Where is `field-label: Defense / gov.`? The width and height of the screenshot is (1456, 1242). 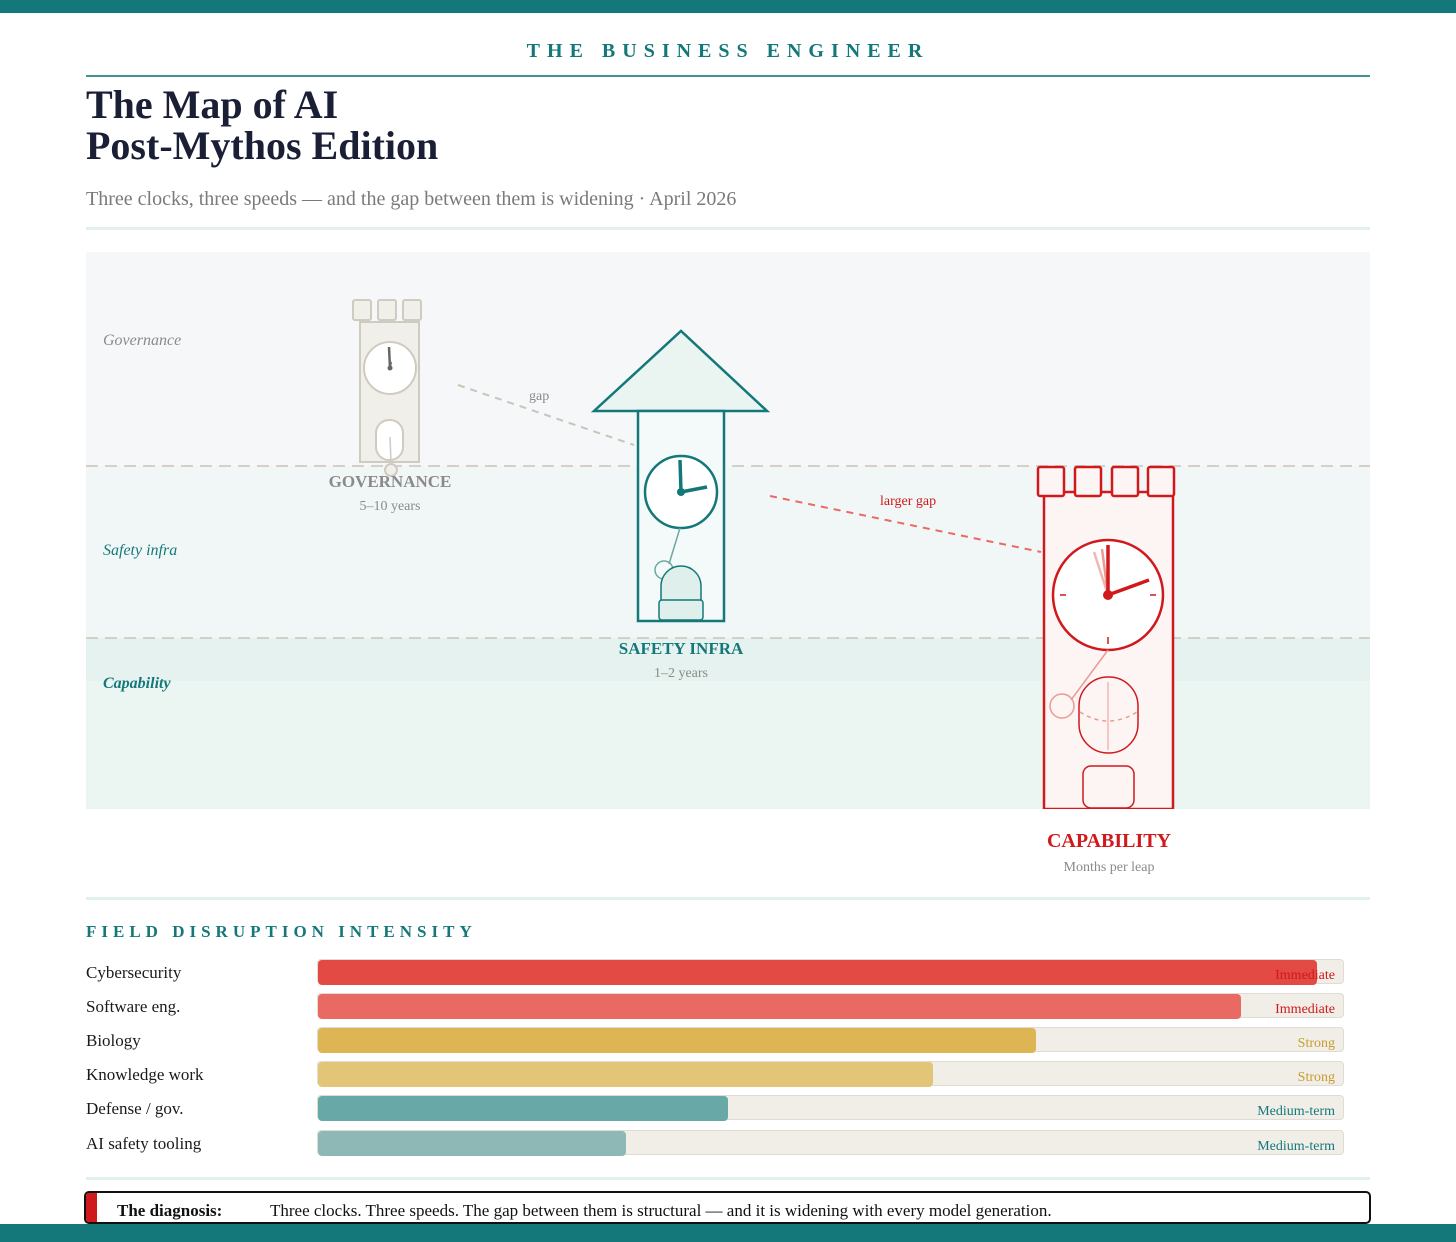
field-label: Defense / gov. is located at coordinates (135, 1108).